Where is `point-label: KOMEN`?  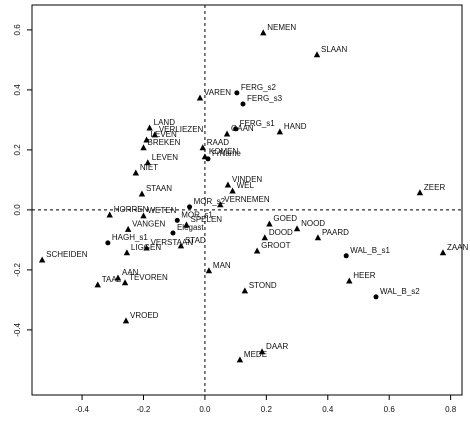
point-label: KOMEN is located at coordinates (224, 151).